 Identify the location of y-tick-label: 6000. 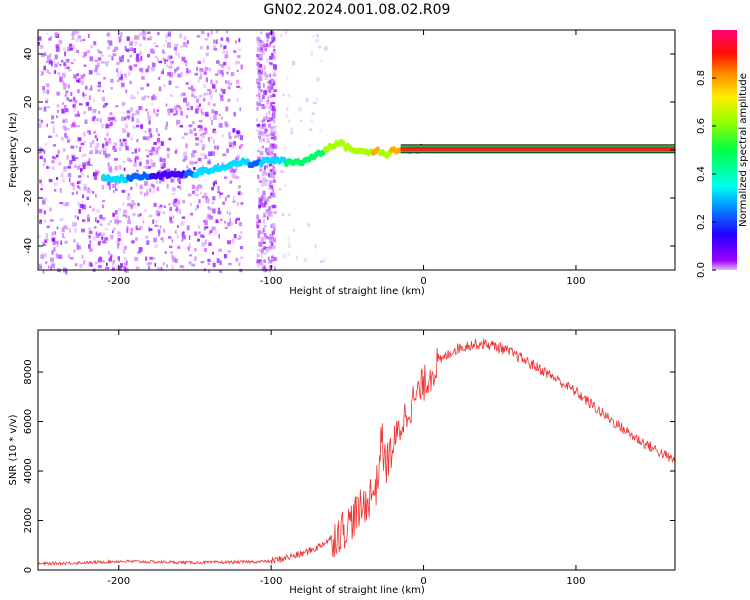
(28, 421).